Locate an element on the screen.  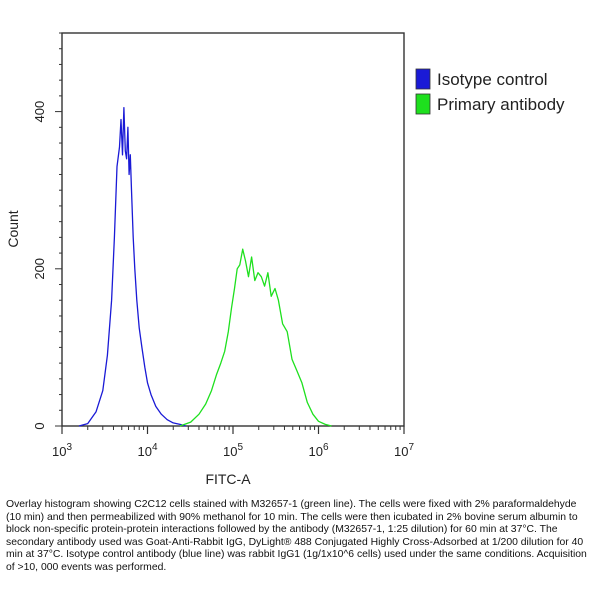
y-tick-label: 0 is located at coordinates (39, 425).